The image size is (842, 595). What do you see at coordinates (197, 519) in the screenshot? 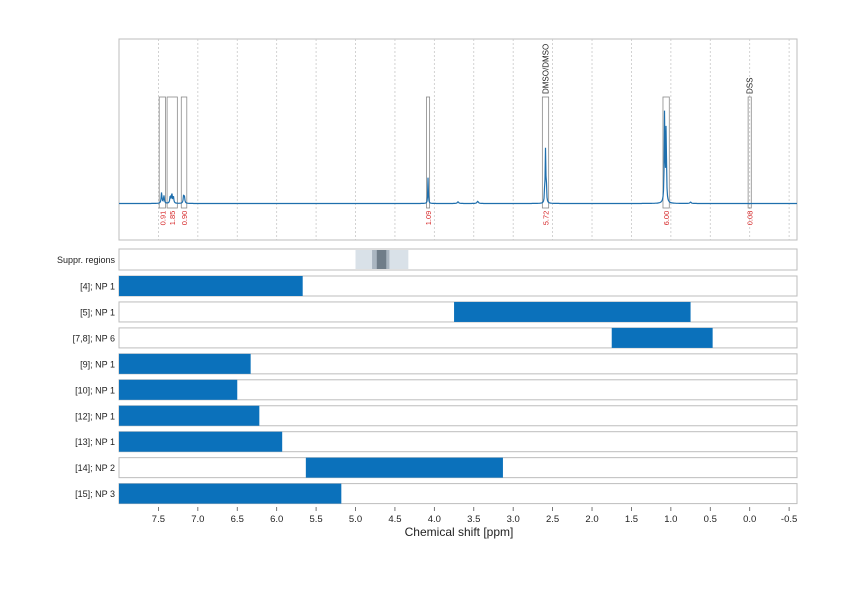
I see `x-tick-label: 7.0` at bounding box center [197, 519].